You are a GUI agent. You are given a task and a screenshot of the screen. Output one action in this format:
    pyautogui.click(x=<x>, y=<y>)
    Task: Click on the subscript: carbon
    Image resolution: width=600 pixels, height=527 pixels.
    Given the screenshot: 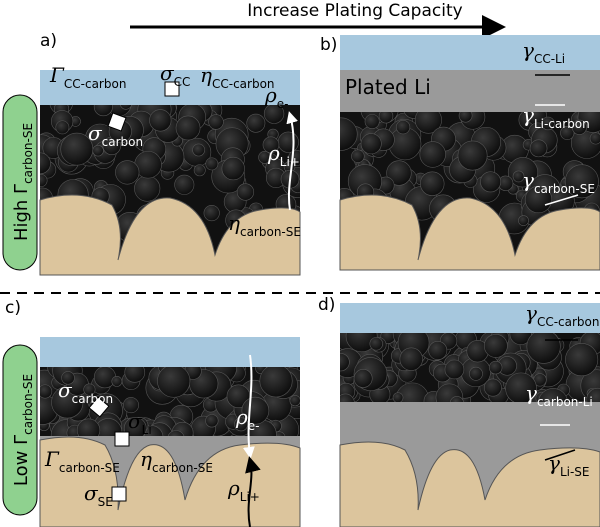 What is the action you would take?
    pyautogui.click(x=122, y=142)
    